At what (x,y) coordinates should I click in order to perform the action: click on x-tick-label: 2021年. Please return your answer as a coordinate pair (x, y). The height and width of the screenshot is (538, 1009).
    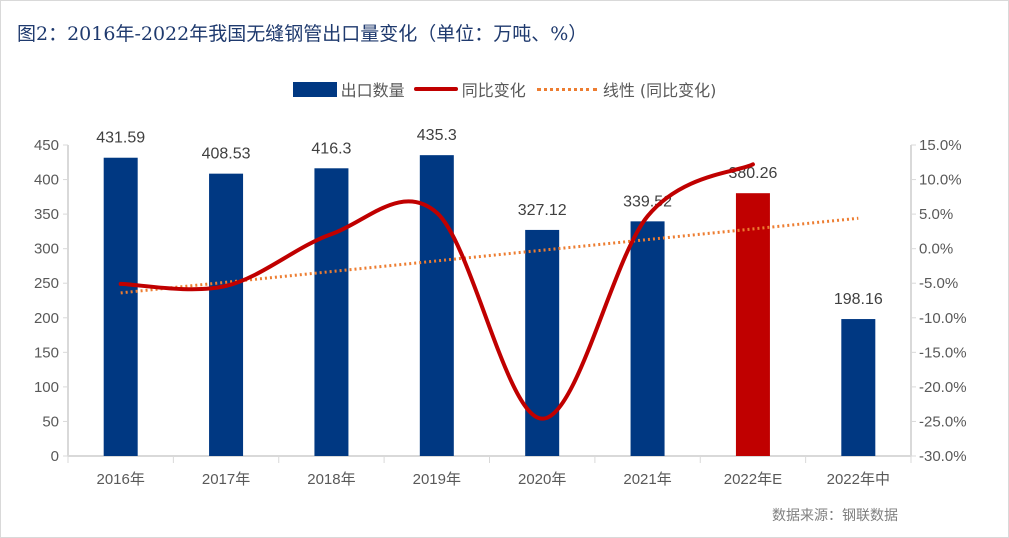
    Looking at the image, I should click on (647, 479).